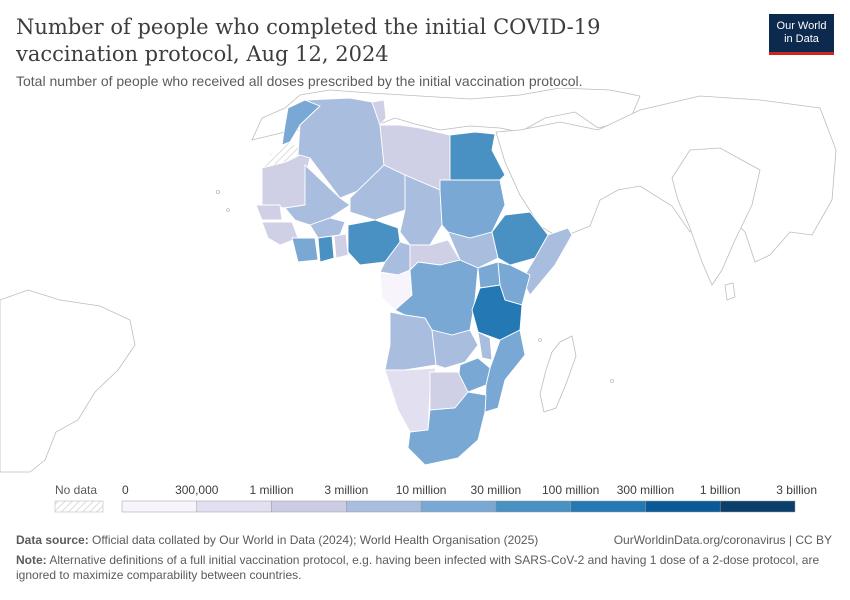  Describe the element at coordinates (485, 346) in the screenshot. I see `country-malawi` at that location.